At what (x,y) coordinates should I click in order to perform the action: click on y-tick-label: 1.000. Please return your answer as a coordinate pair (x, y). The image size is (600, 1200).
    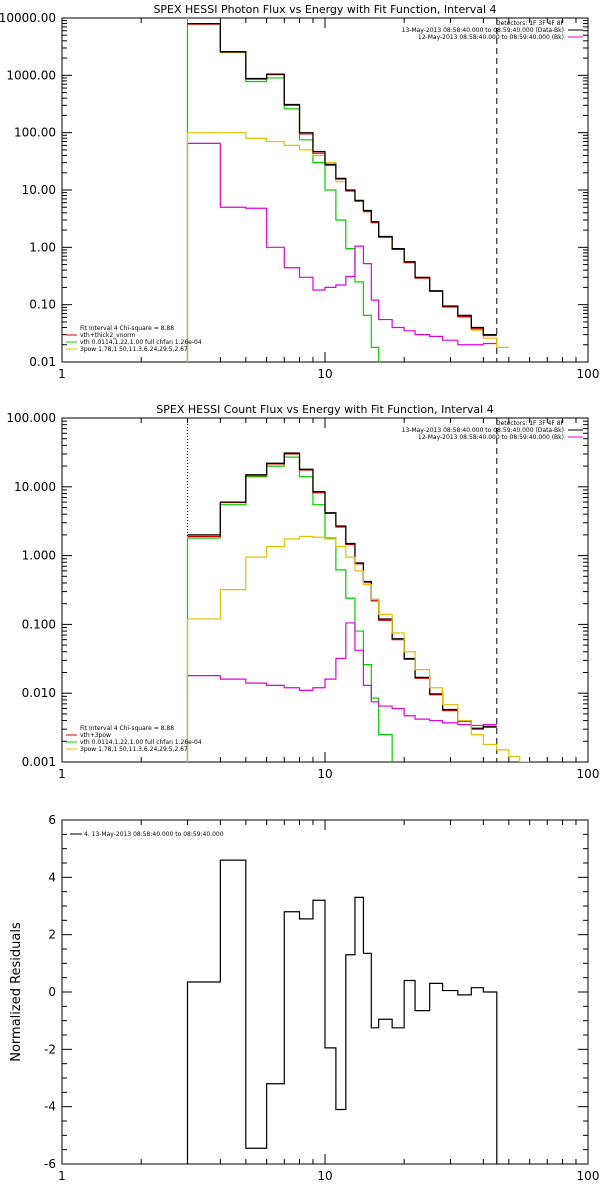
    Looking at the image, I should click on (39, 556).